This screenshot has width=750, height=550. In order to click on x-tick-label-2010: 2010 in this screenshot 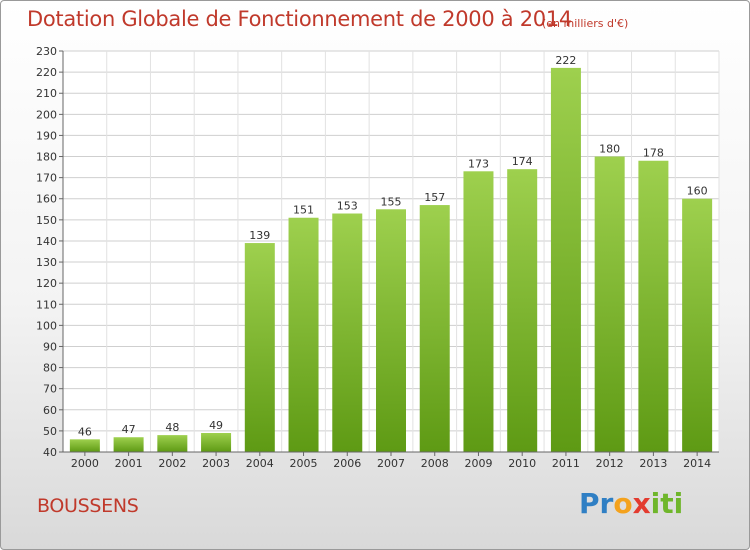, I will do `click(522, 463)`.